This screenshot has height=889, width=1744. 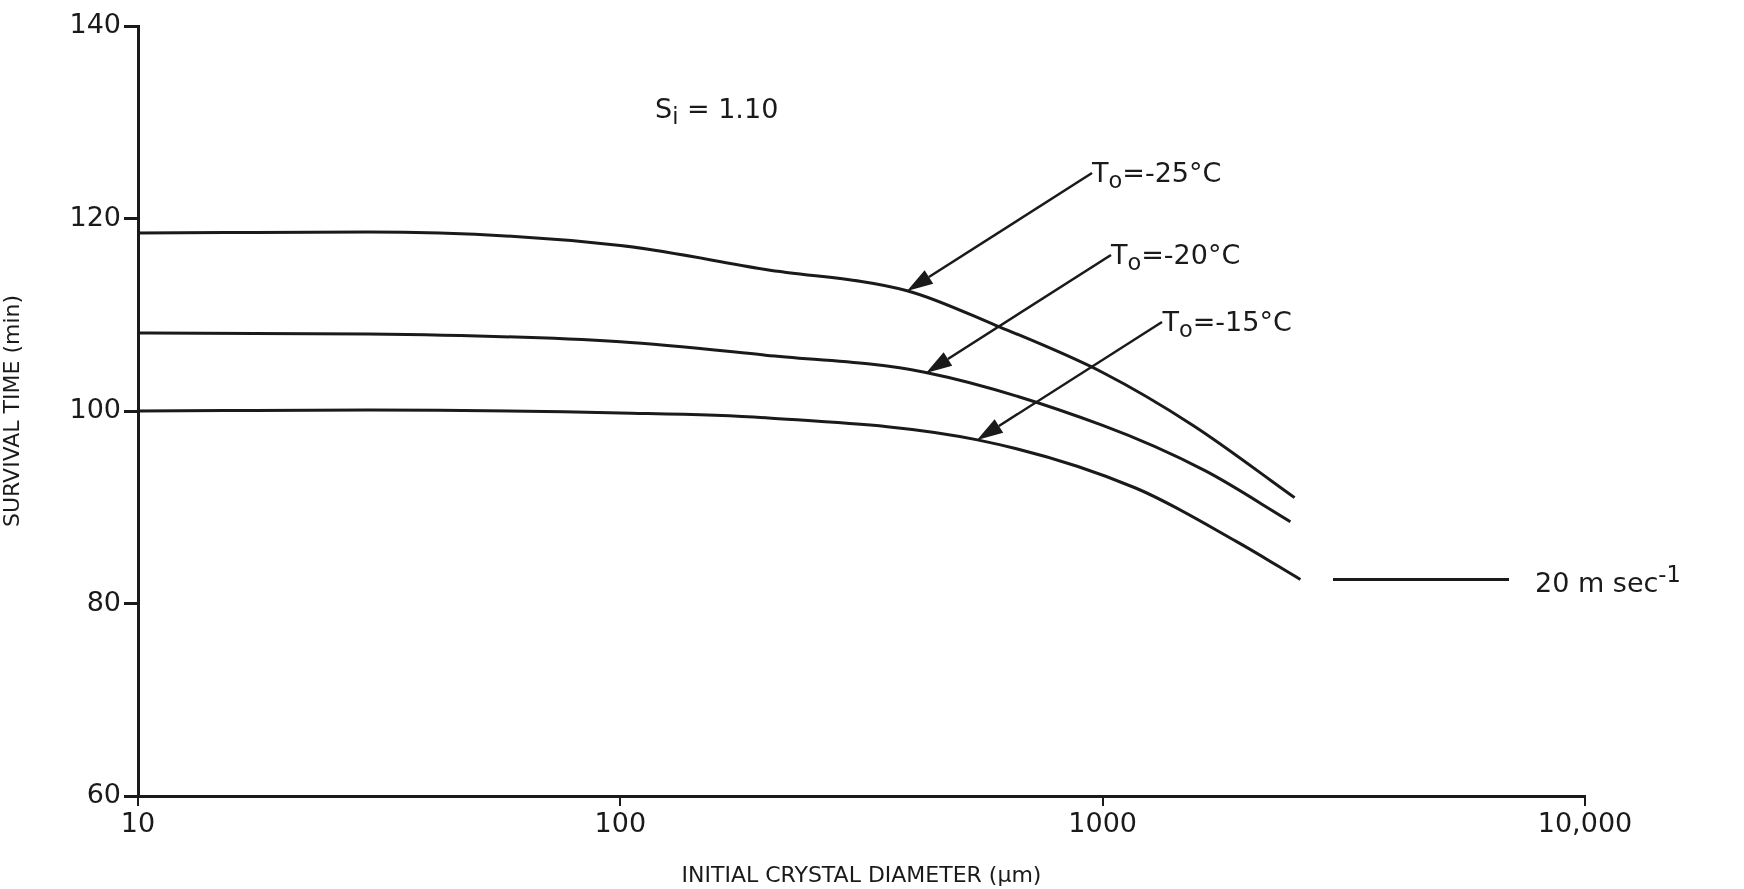 What do you see at coordinates (1157, 175) in the screenshot?
I see `text: T$_{o}$=-25°C` at bounding box center [1157, 175].